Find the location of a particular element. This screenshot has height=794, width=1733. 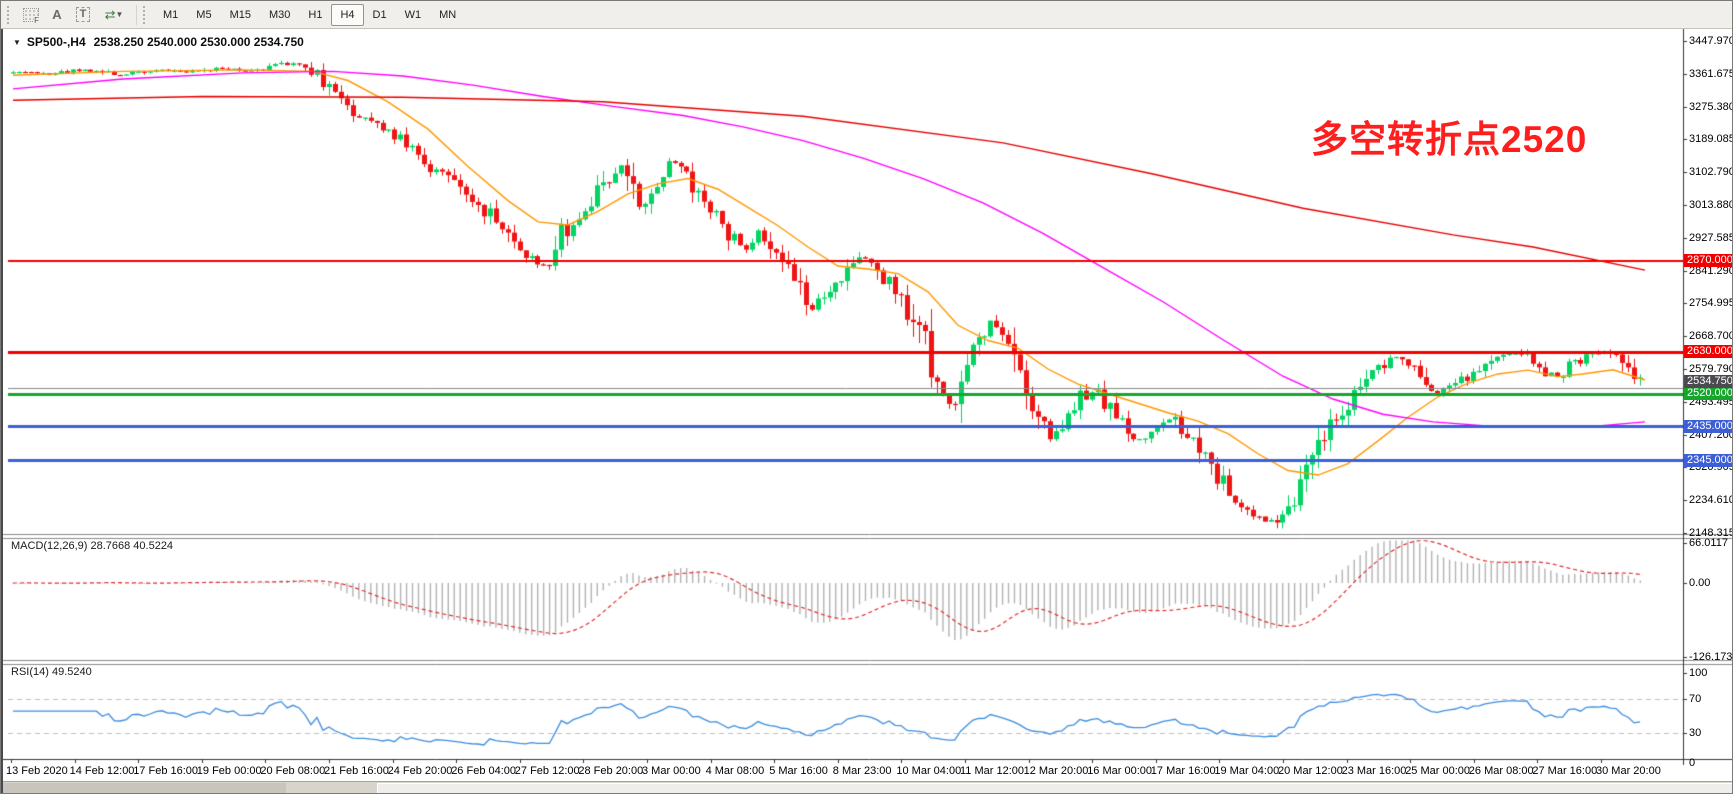

time-axis-label: 3 Mar 00:00 is located at coordinates (671, 771).